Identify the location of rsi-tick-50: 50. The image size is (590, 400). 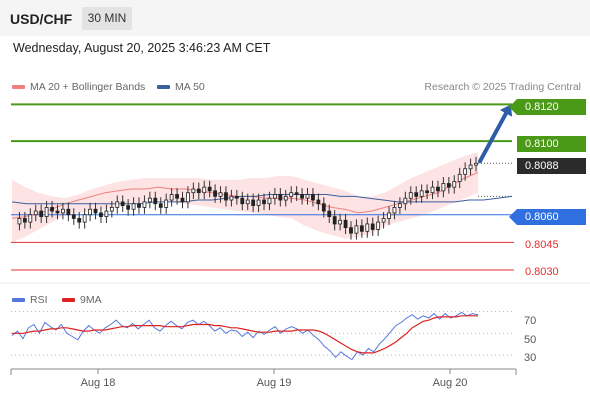
(530, 340).